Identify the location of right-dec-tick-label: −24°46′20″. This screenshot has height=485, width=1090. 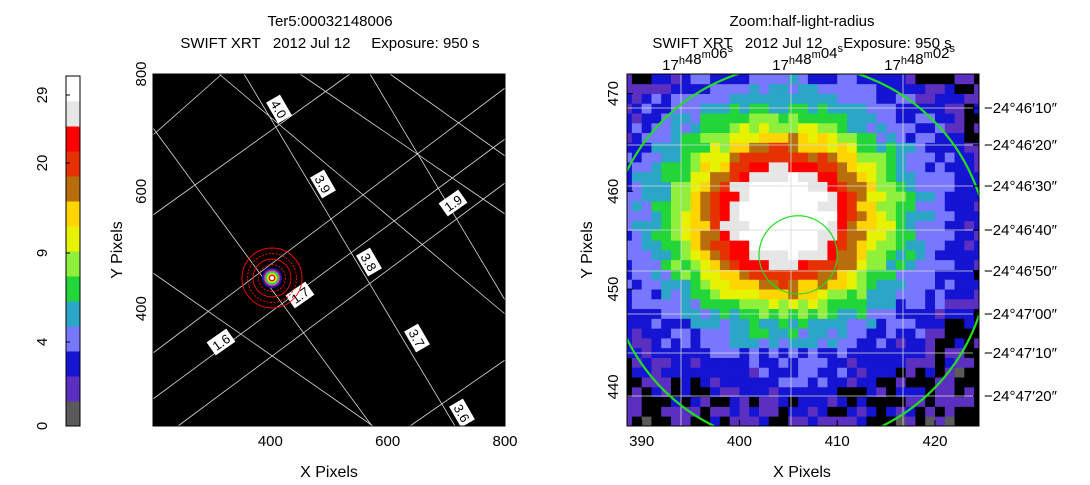
(1021, 145).